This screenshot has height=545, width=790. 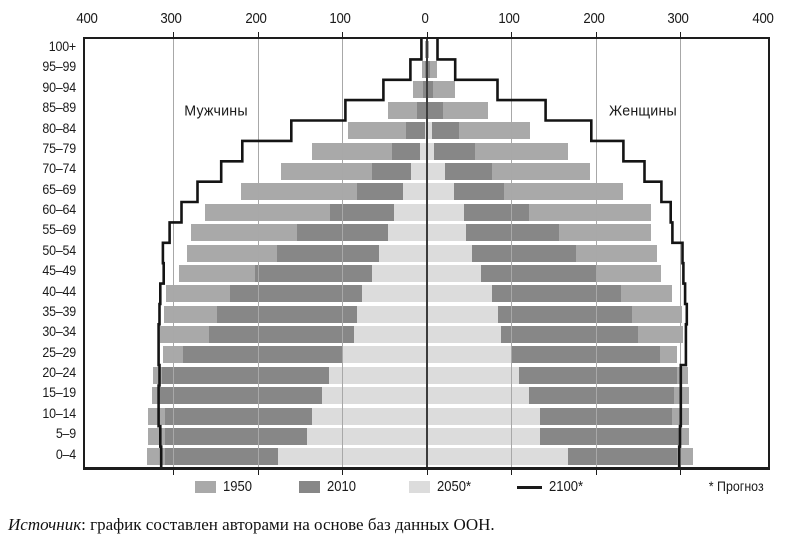 What do you see at coordinates (59, 291) in the screenshot?
I see `age-group-label: 40–44` at bounding box center [59, 291].